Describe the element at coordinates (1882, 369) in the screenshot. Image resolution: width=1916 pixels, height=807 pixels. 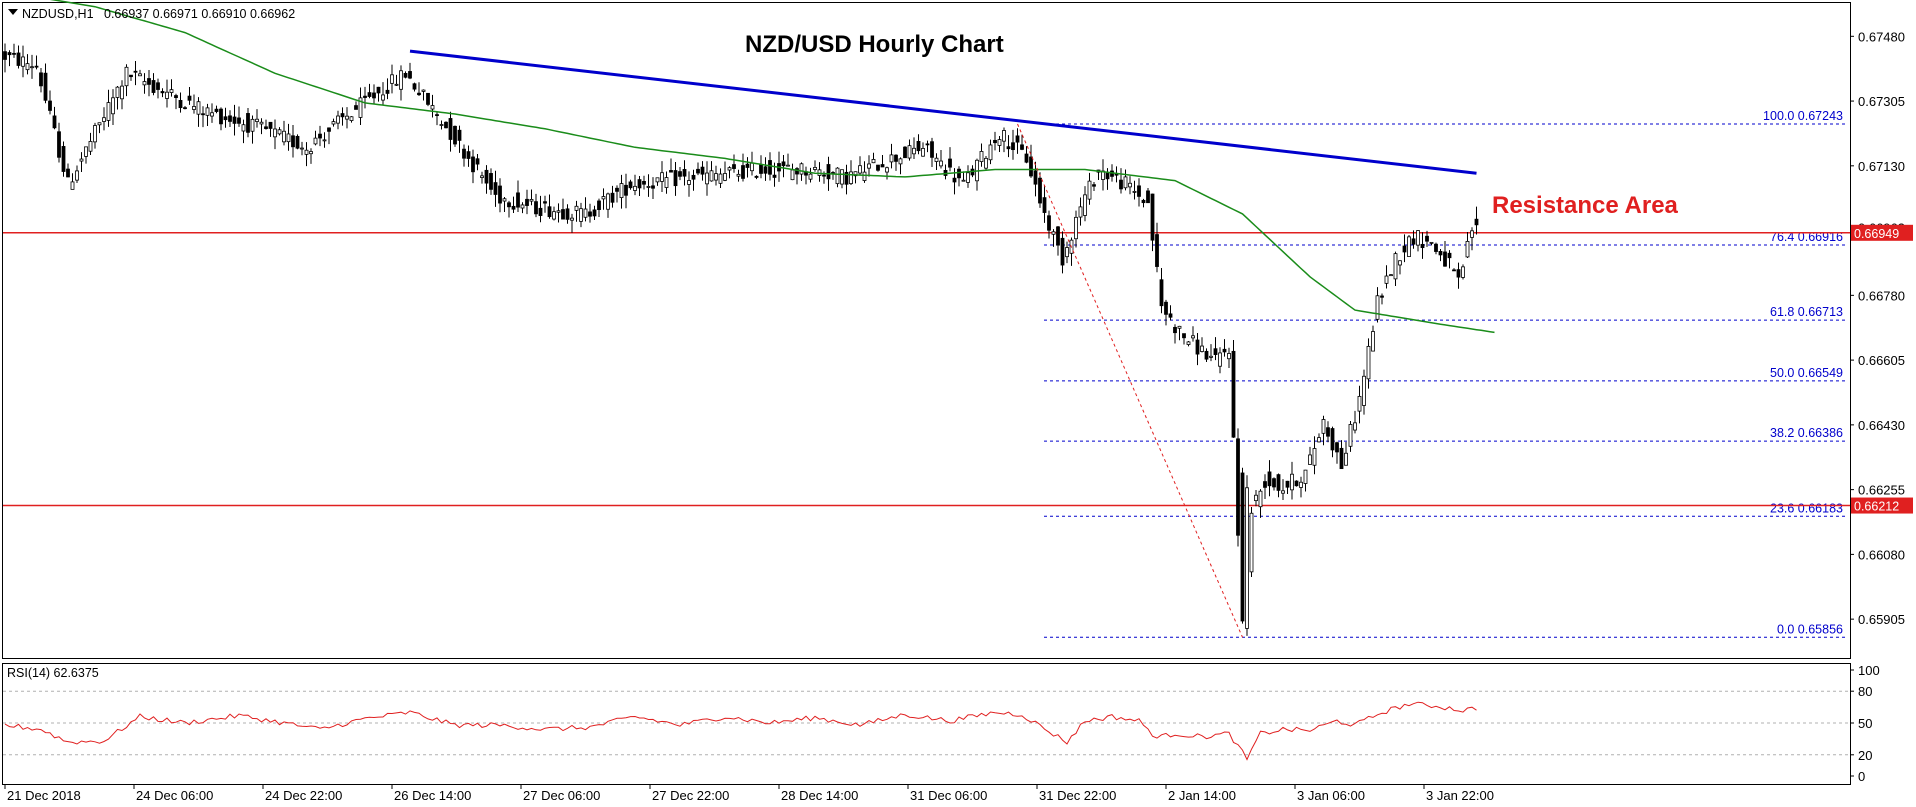
I see `price-tags: 0.66949 0.66212` at that location.